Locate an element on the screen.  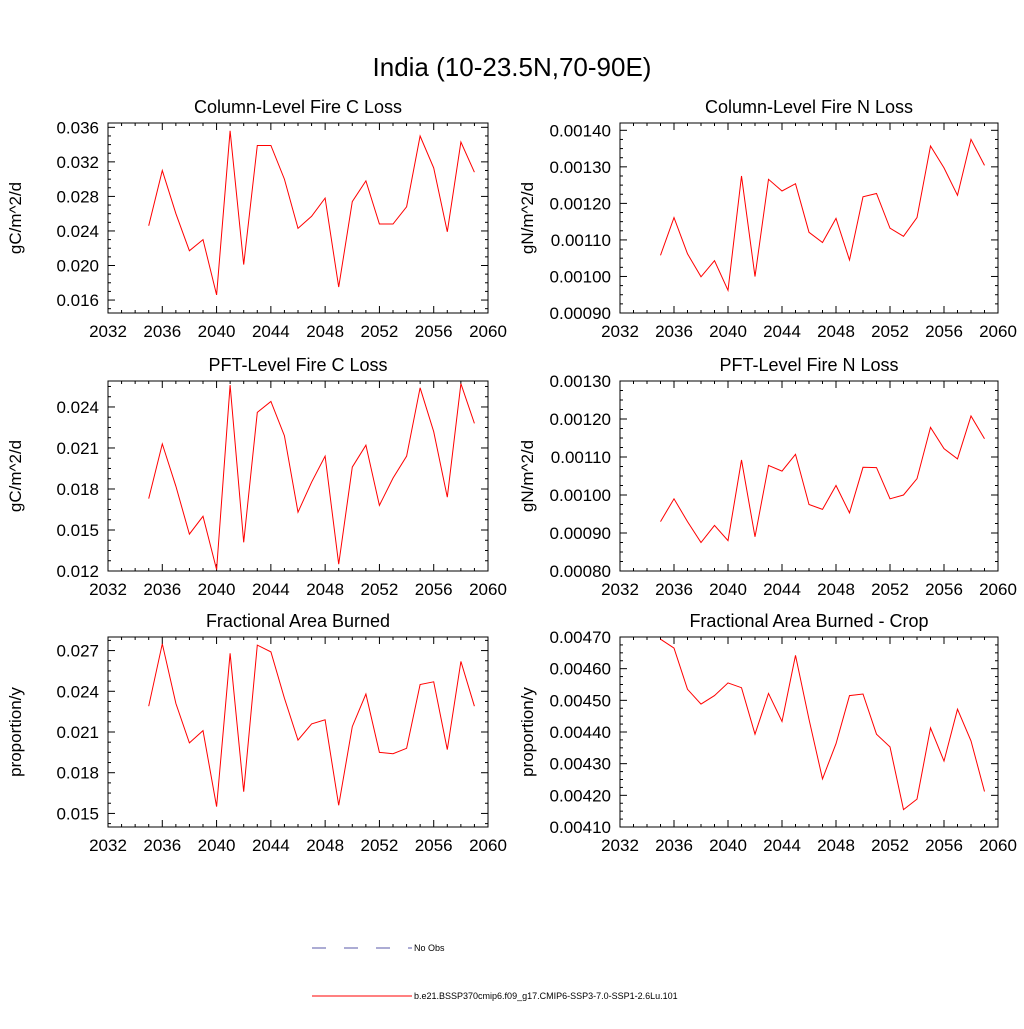
y-tick-label: 0.028 is located at coordinates (77, 196).